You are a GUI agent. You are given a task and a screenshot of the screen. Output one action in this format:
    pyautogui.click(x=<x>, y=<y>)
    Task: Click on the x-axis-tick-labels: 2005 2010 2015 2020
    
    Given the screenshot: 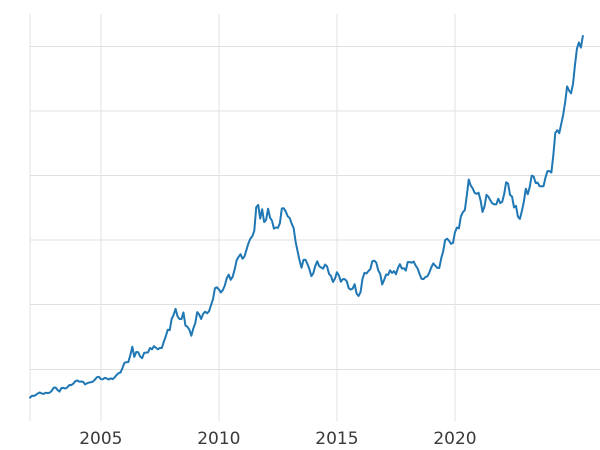 What is the action you would take?
    pyautogui.click(x=277, y=439)
    